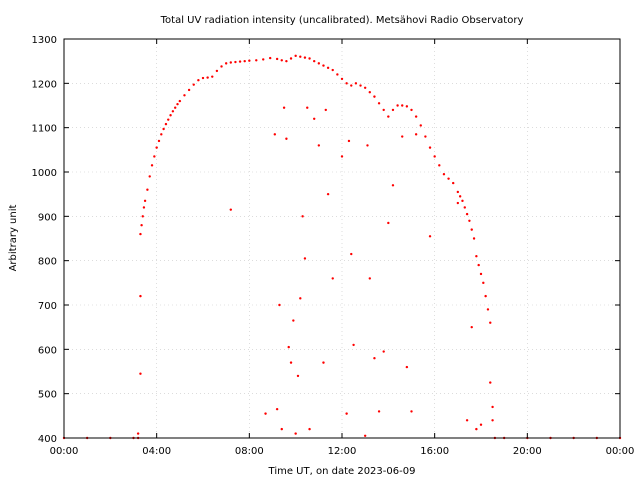  I want to click on y-tick-label: 1300, so click(44, 40).